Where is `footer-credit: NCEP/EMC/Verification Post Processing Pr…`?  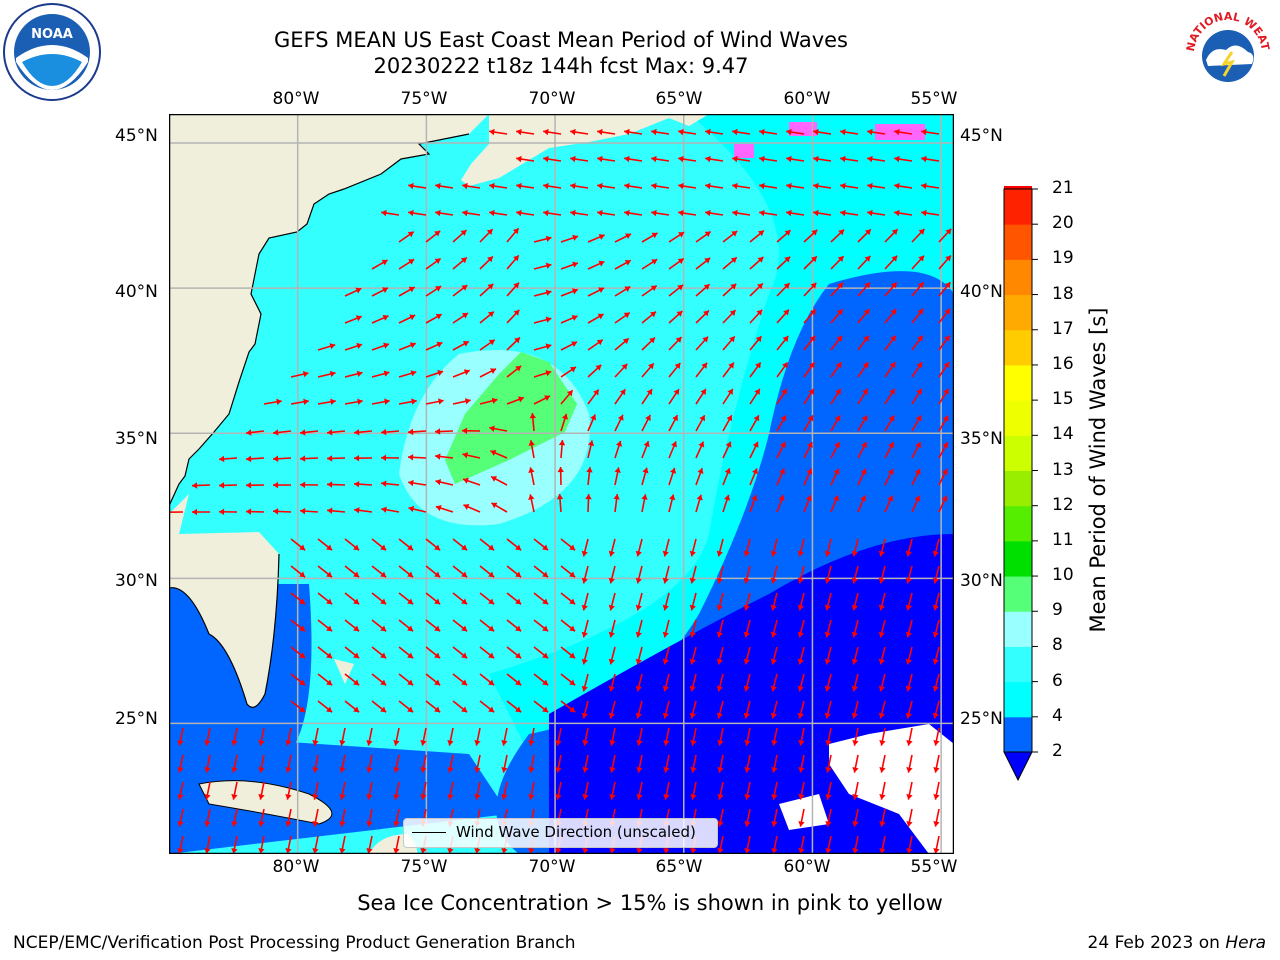 footer-credit: NCEP/EMC/Verification Post Processing Pr… is located at coordinates (294, 943).